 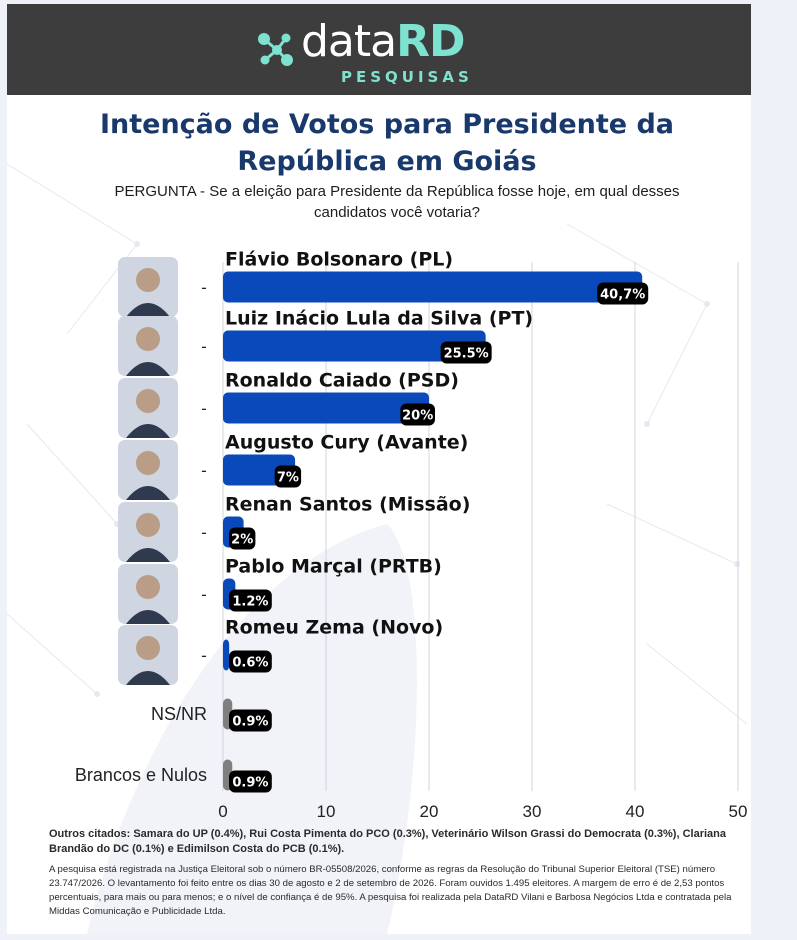 I want to click on data-label-3: 7%, so click(x=288, y=478).